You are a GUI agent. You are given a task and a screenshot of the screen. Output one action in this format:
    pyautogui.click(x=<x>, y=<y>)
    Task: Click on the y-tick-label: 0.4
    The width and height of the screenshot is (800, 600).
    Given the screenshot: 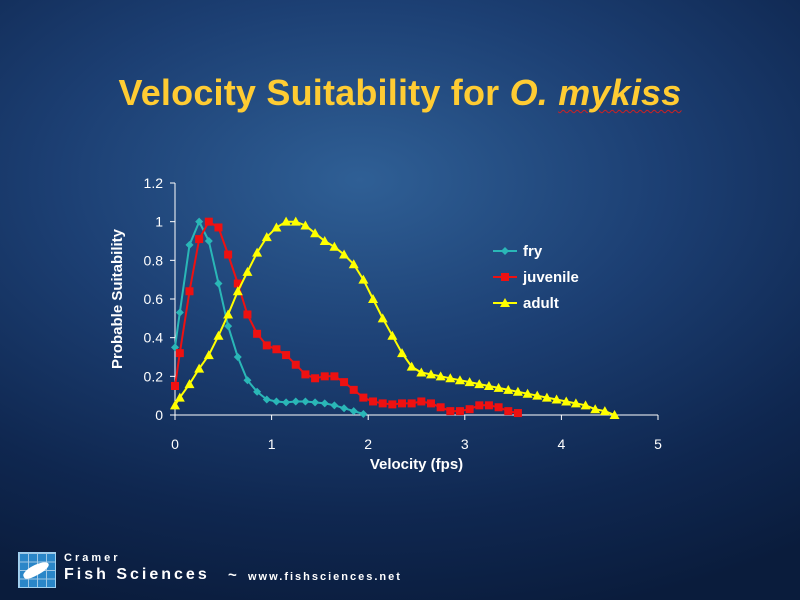 What is the action you would take?
    pyautogui.click(x=154, y=338)
    